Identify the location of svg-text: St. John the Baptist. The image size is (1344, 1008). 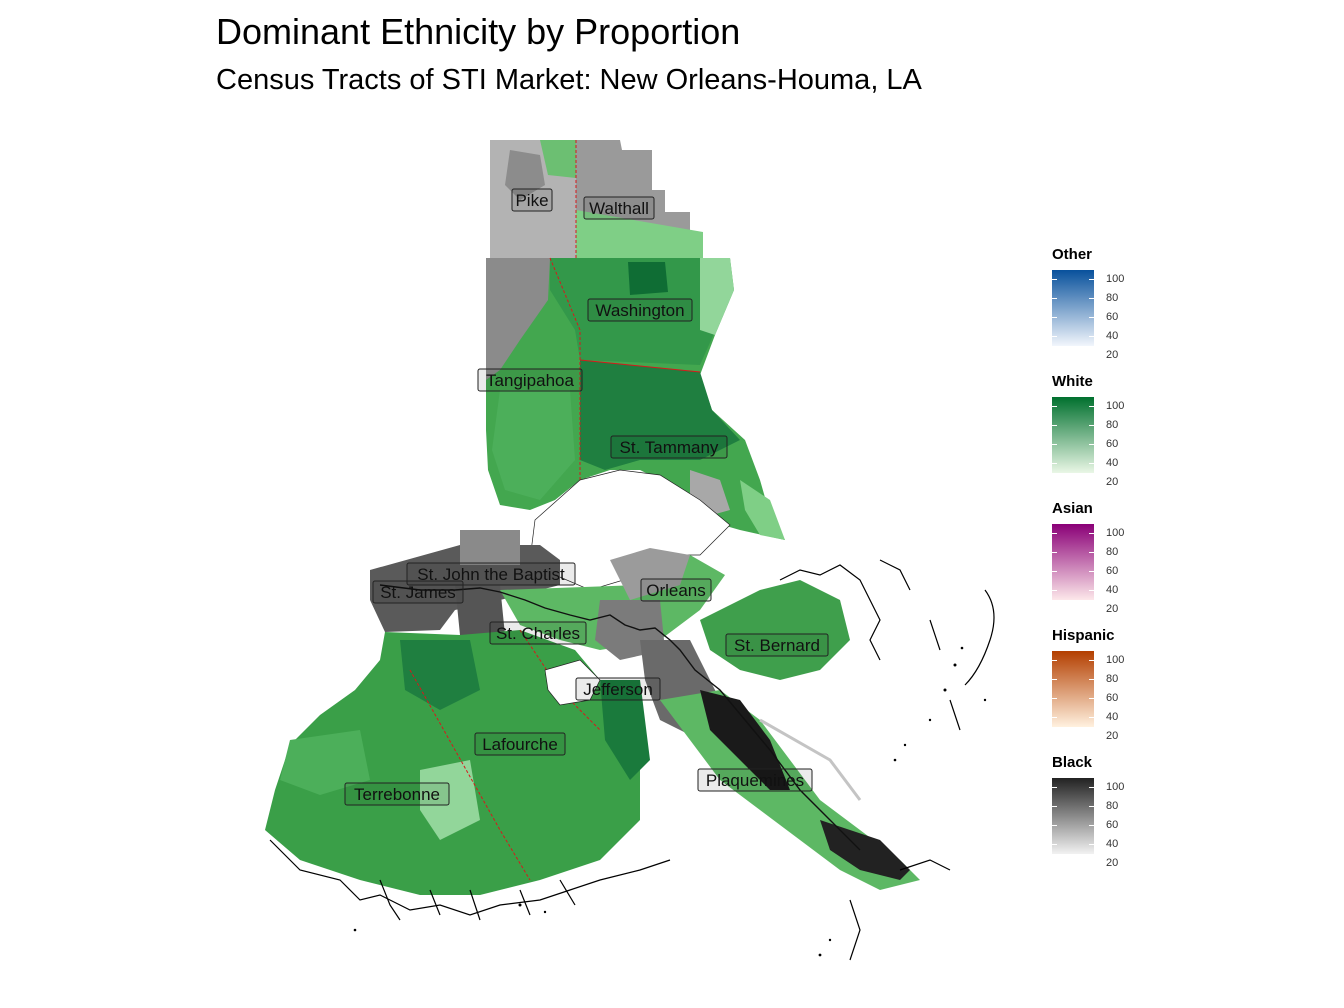
(491, 574).